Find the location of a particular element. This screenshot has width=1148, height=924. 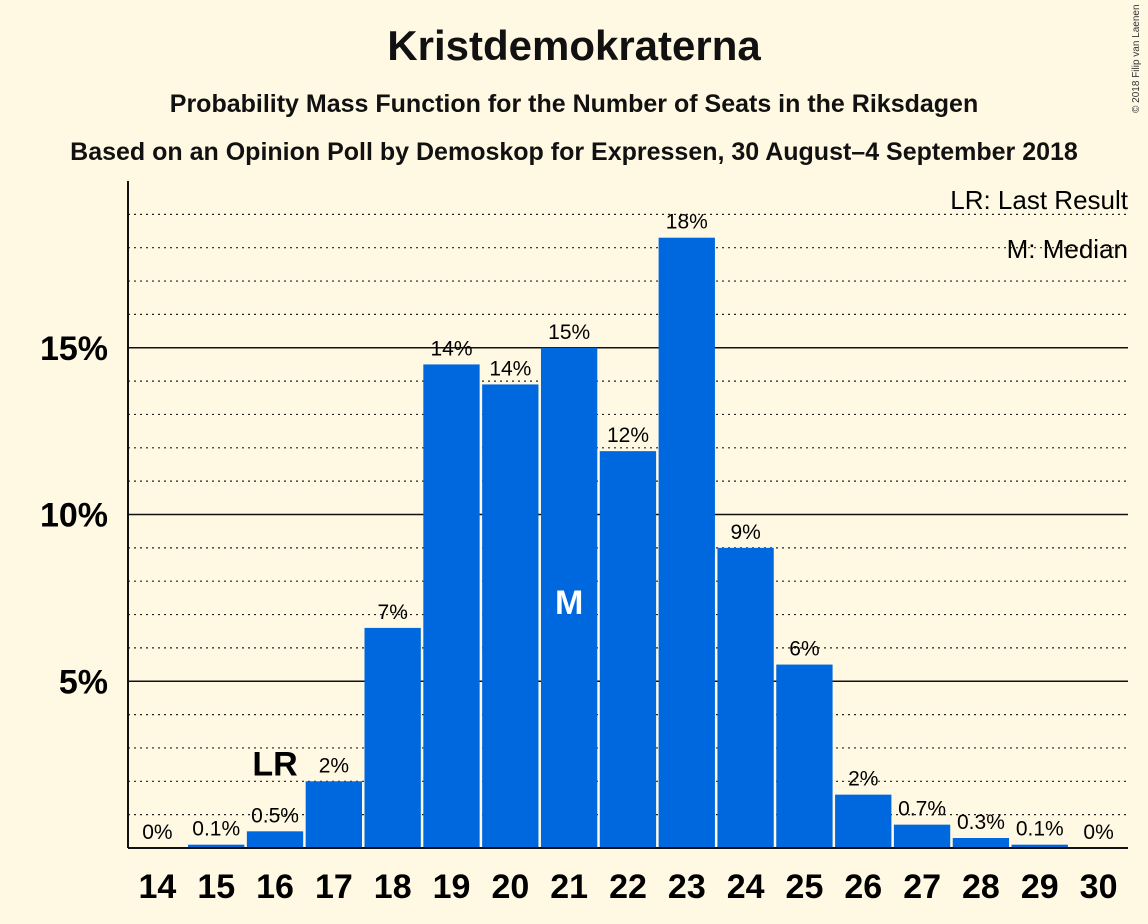

x-tick-label: 18 is located at coordinates (393, 887).